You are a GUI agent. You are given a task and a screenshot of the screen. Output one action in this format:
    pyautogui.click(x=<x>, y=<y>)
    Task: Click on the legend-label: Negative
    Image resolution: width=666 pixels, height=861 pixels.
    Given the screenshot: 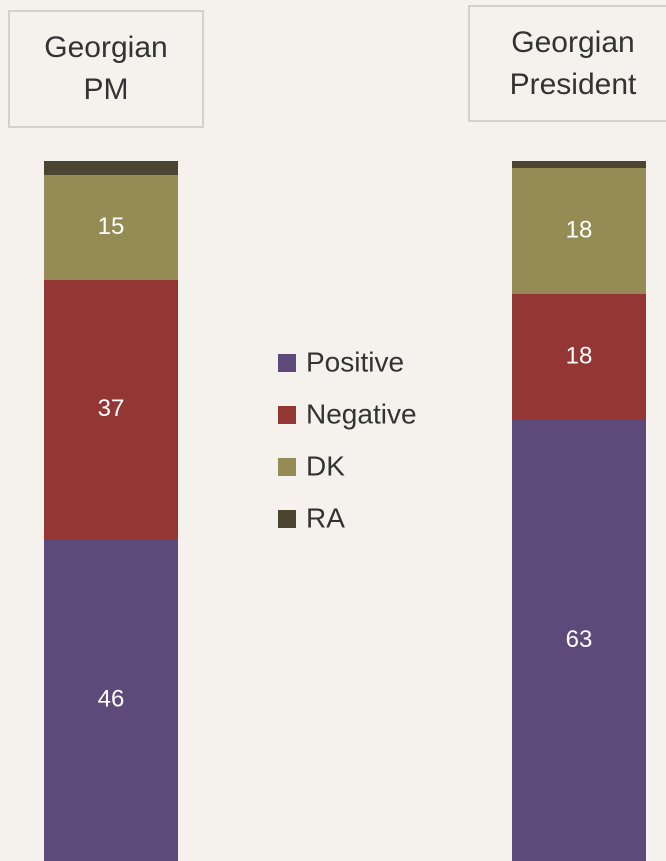 What is the action you would take?
    pyautogui.click(x=361, y=413)
    